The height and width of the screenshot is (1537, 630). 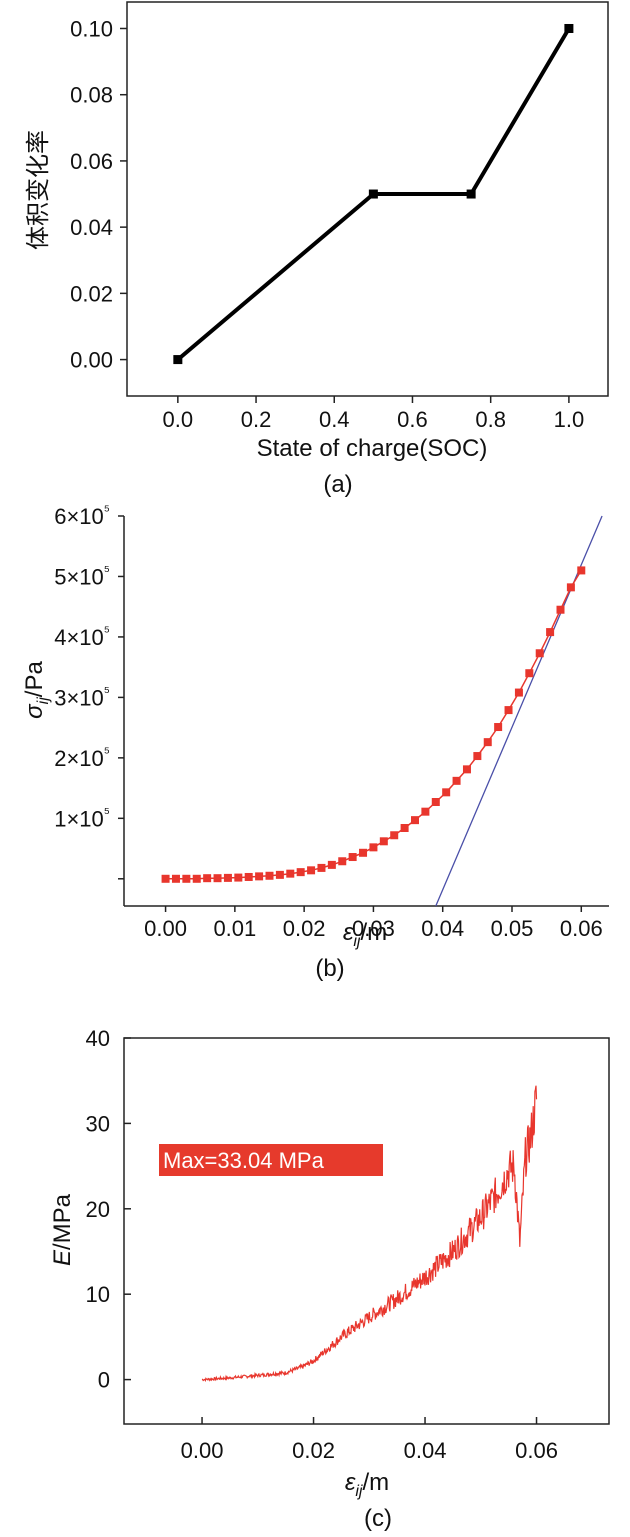 I want to click on y-tick-label-a: 0.02, so click(x=91, y=293).